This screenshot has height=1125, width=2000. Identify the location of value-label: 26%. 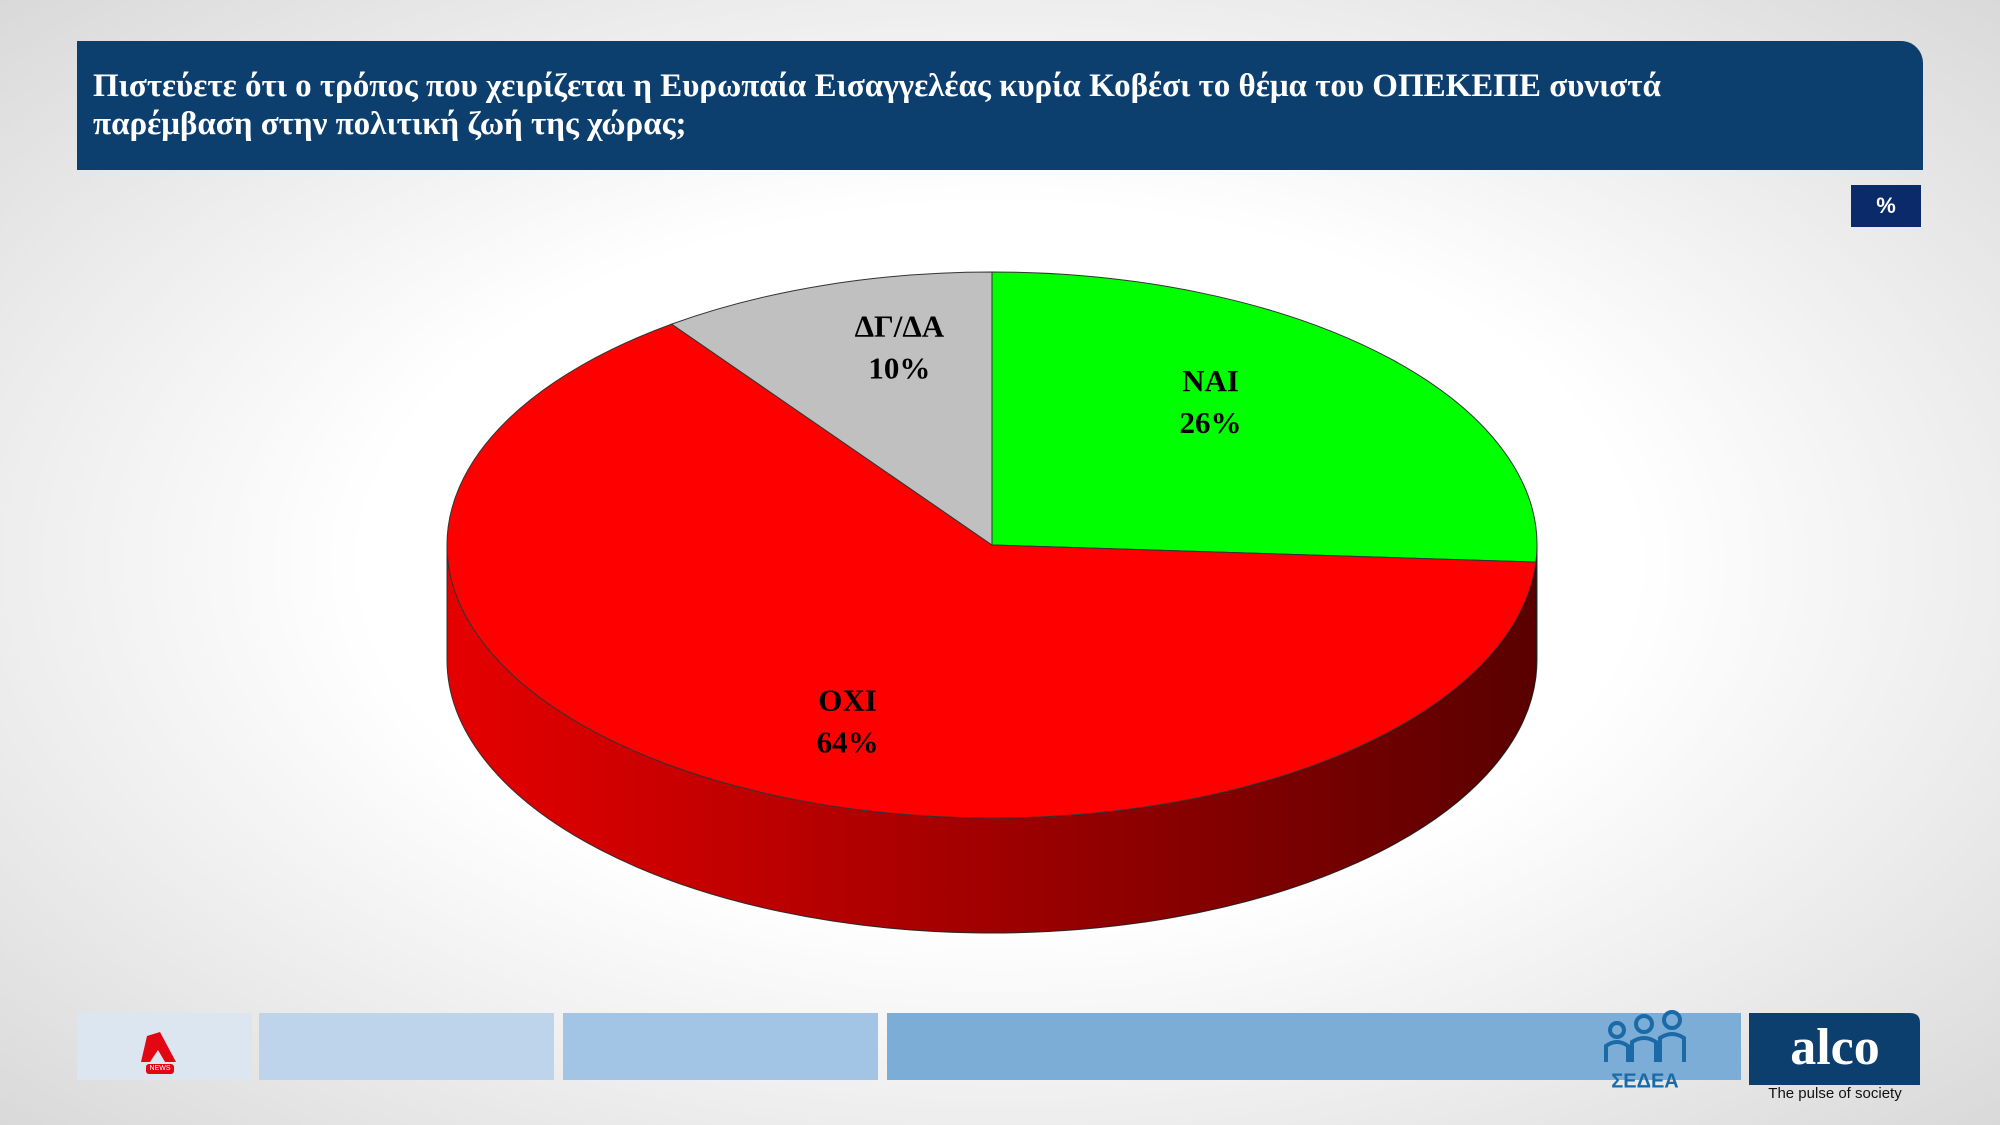
(1211, 422).